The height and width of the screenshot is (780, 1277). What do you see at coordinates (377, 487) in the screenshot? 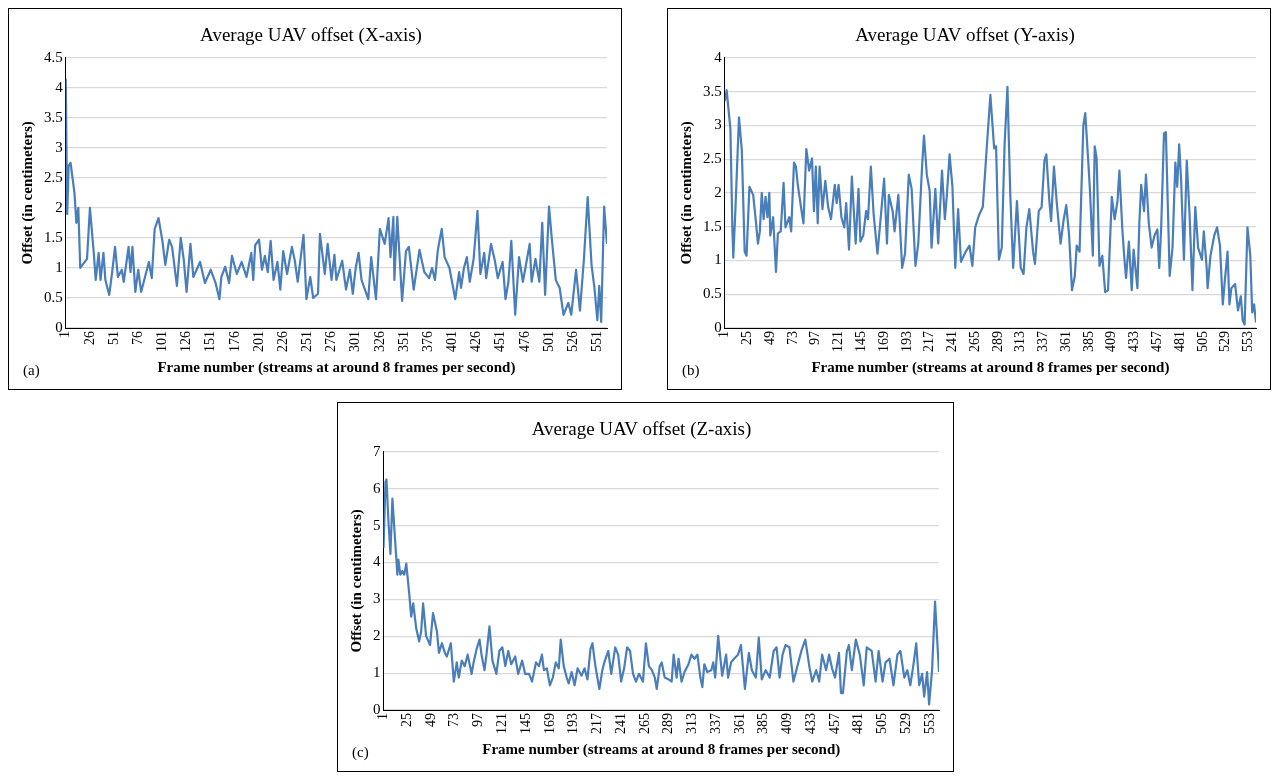
I see `y-tick-label: 6` at bounding box center [377, 487].